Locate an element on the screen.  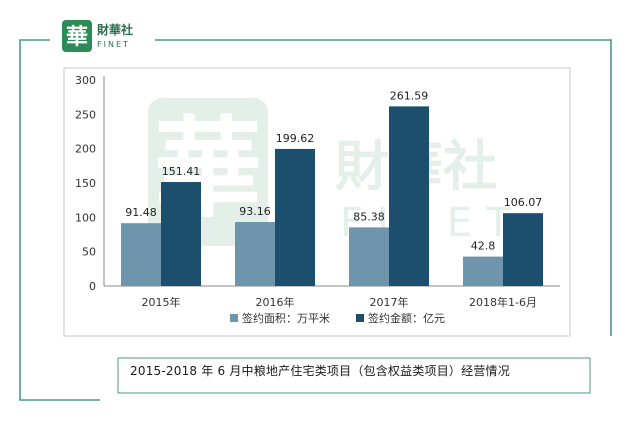
data-label: 261.59 is located at coordinates (409, 95).